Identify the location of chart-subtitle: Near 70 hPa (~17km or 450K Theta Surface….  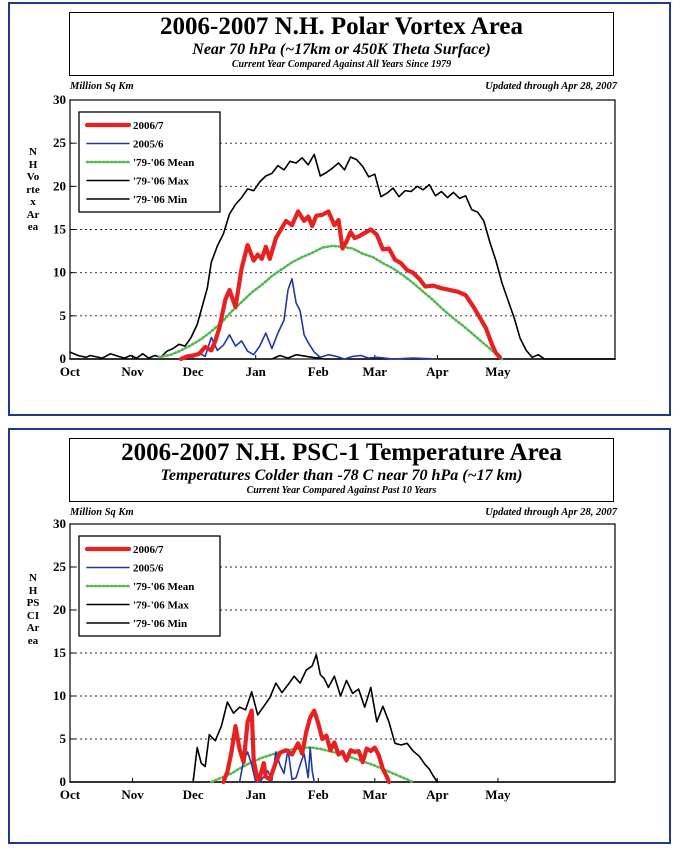
(341, 49).